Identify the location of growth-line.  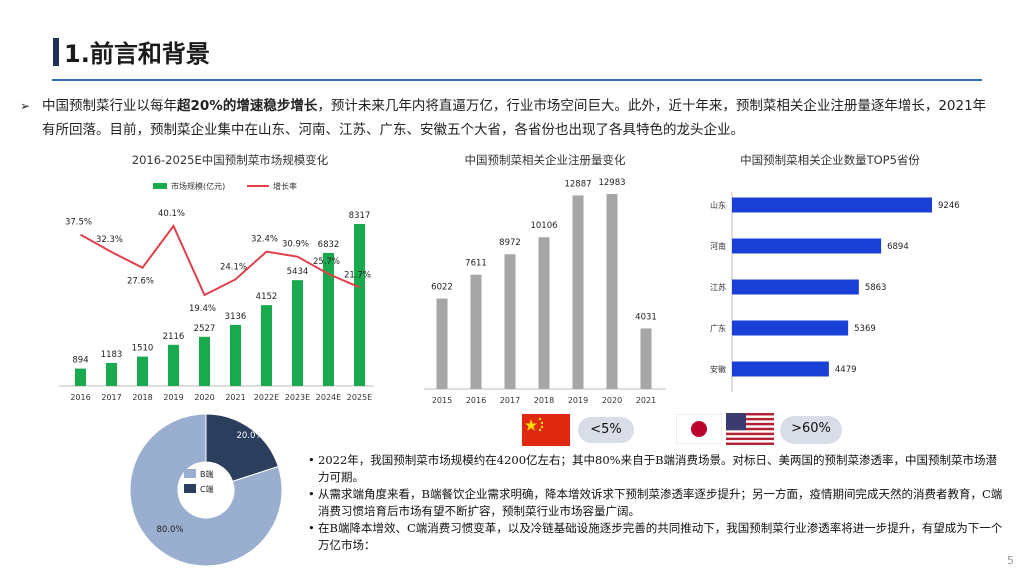
(220, 260).